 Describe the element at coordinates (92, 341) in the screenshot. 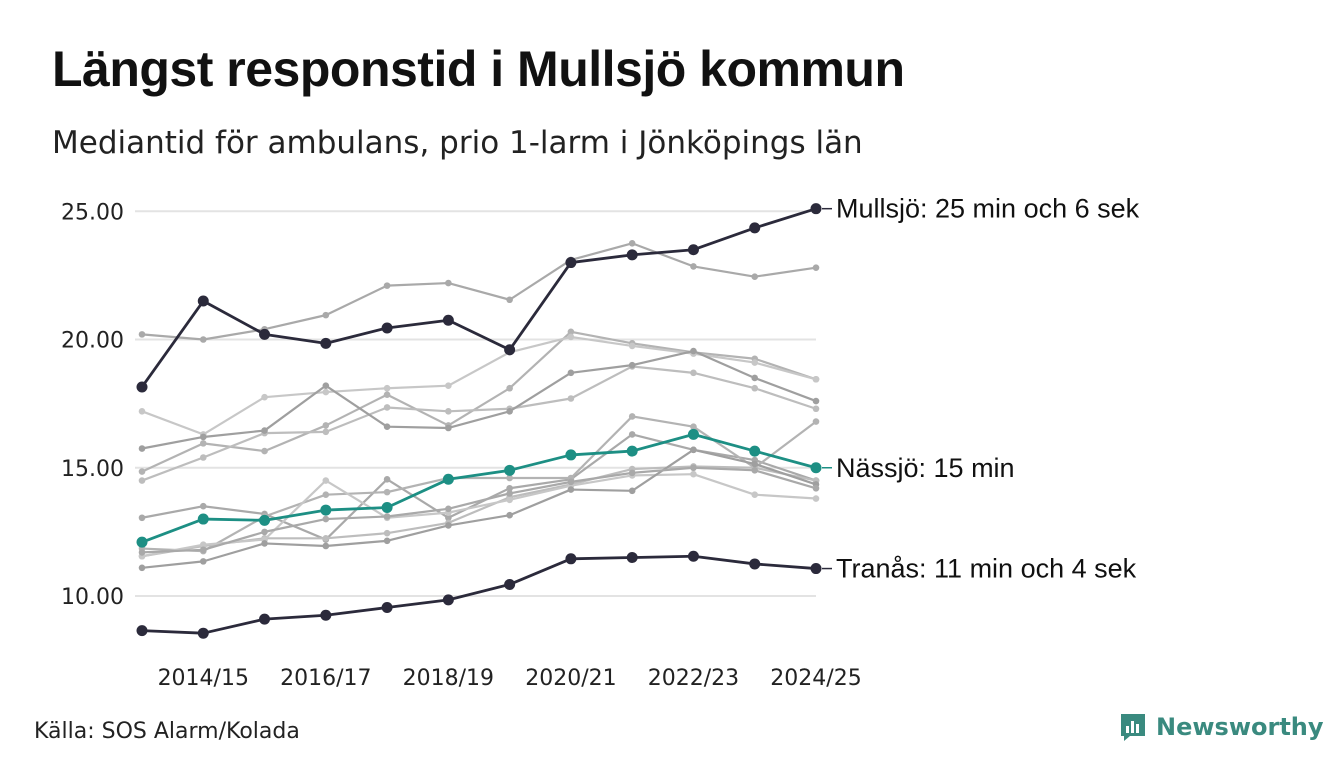

I see `y-tick-label: 20.00` at that location.